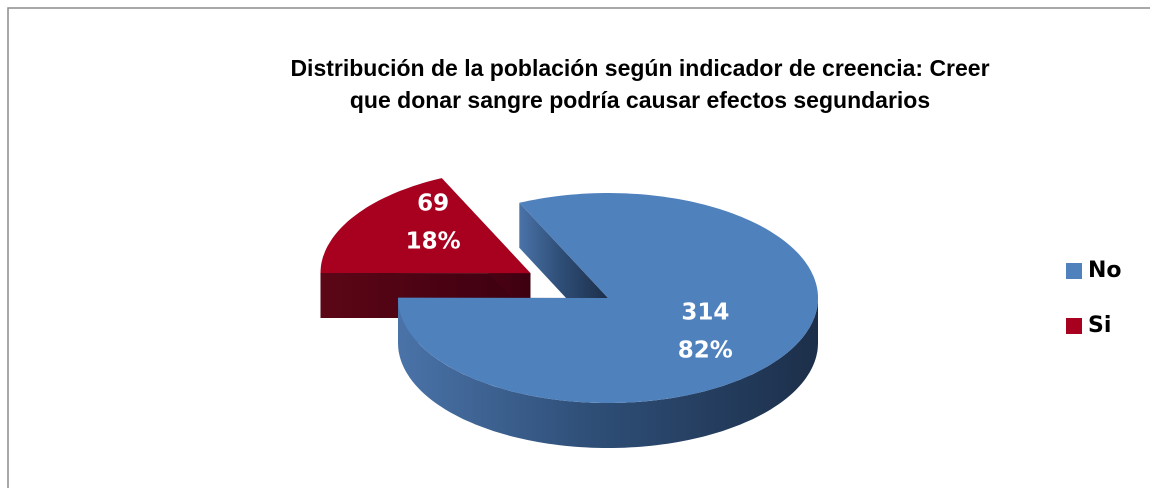  I want to click on data-label: 82%, so click(705, 351).